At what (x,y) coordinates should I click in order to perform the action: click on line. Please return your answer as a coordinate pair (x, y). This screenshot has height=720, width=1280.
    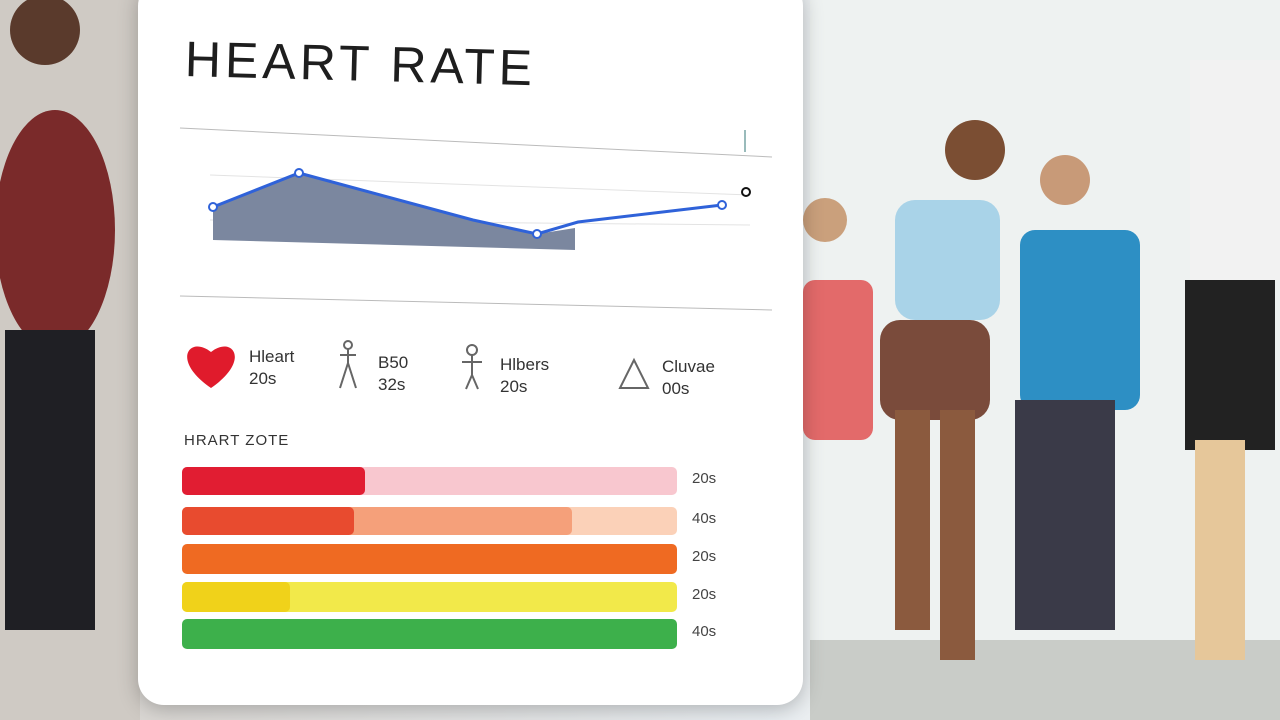
    Looking at the image, I should click on (467, 203).